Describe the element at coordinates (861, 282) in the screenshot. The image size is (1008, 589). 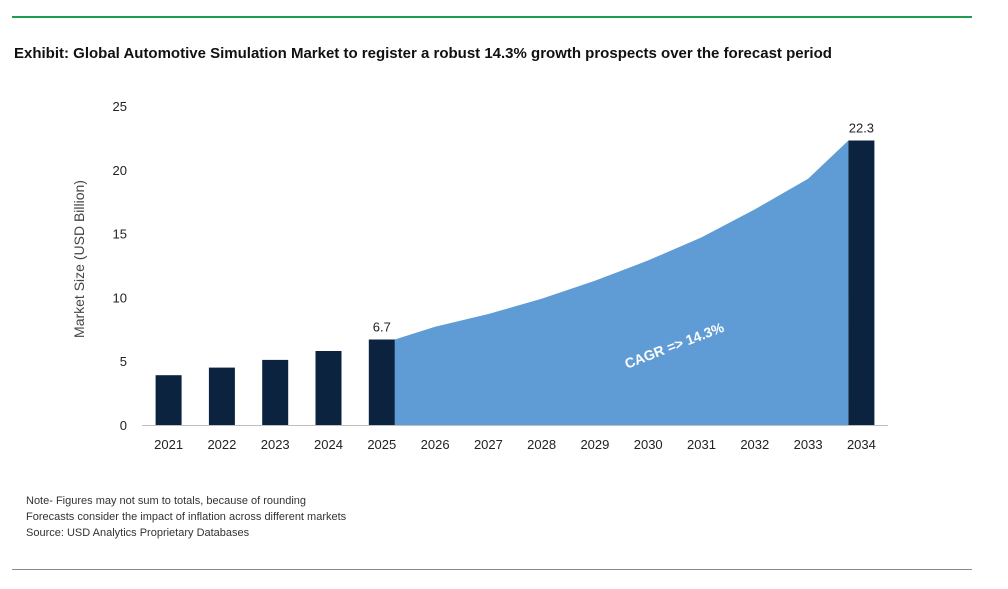
I see `bar-2034` at that location.